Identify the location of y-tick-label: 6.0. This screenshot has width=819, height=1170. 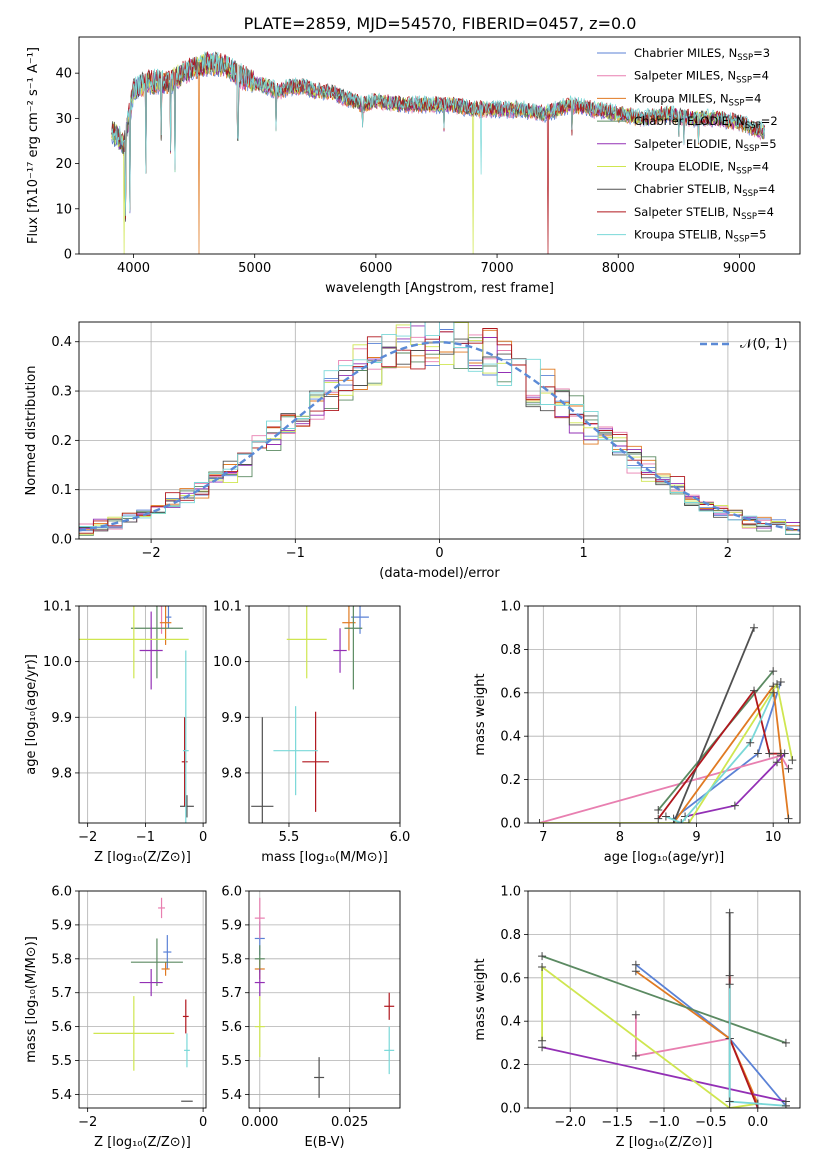
(231, 892).